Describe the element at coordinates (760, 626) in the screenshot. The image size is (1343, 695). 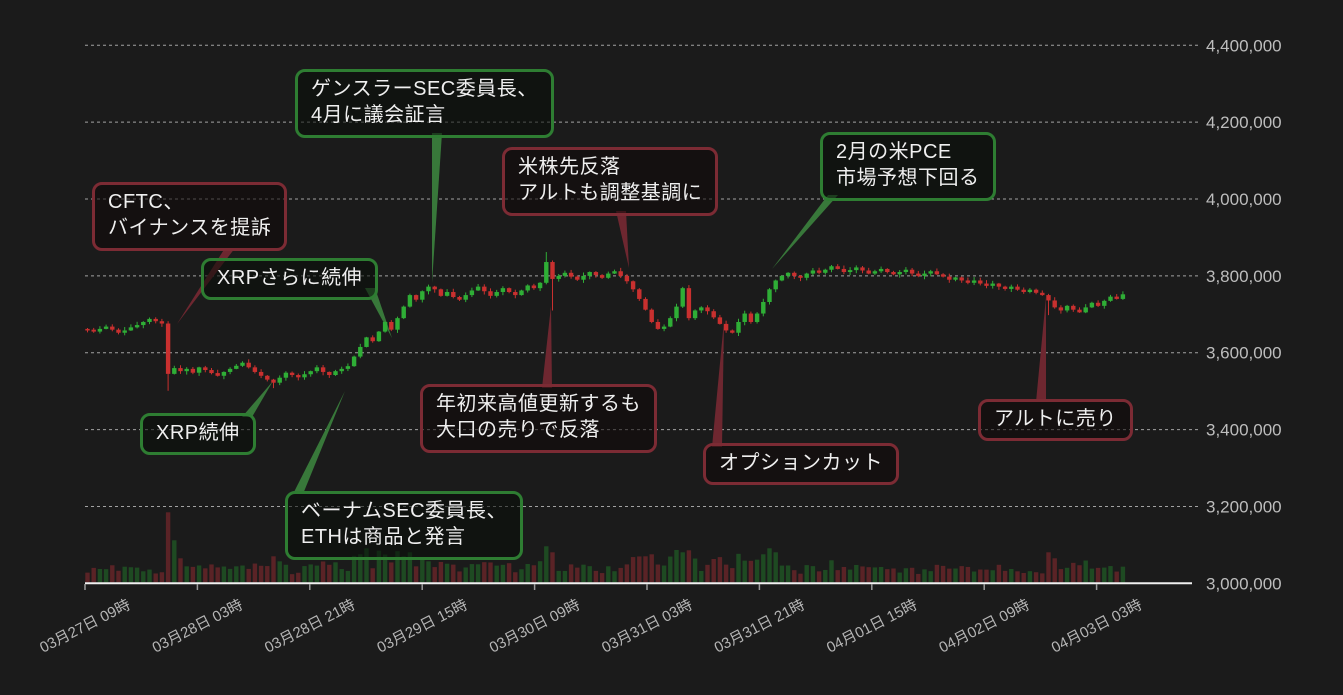
I see `x-axis-label: 03月31日 21時` at that location.